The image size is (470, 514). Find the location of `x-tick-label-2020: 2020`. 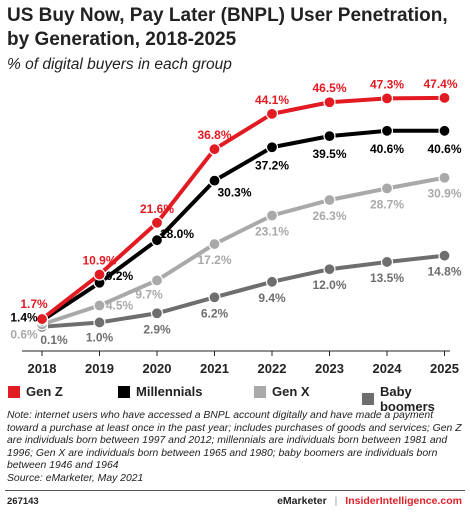

x-tick-label-2020: 2020 is located at coordinates (157, 368).